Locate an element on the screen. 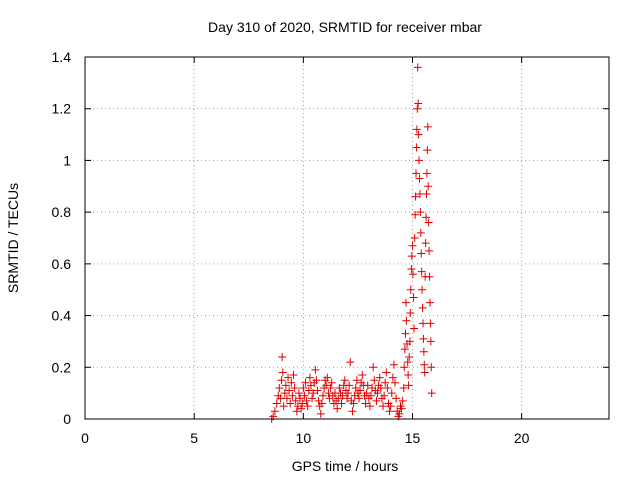  y-tick-label: 0.2 is located at coordinates (62, 367).